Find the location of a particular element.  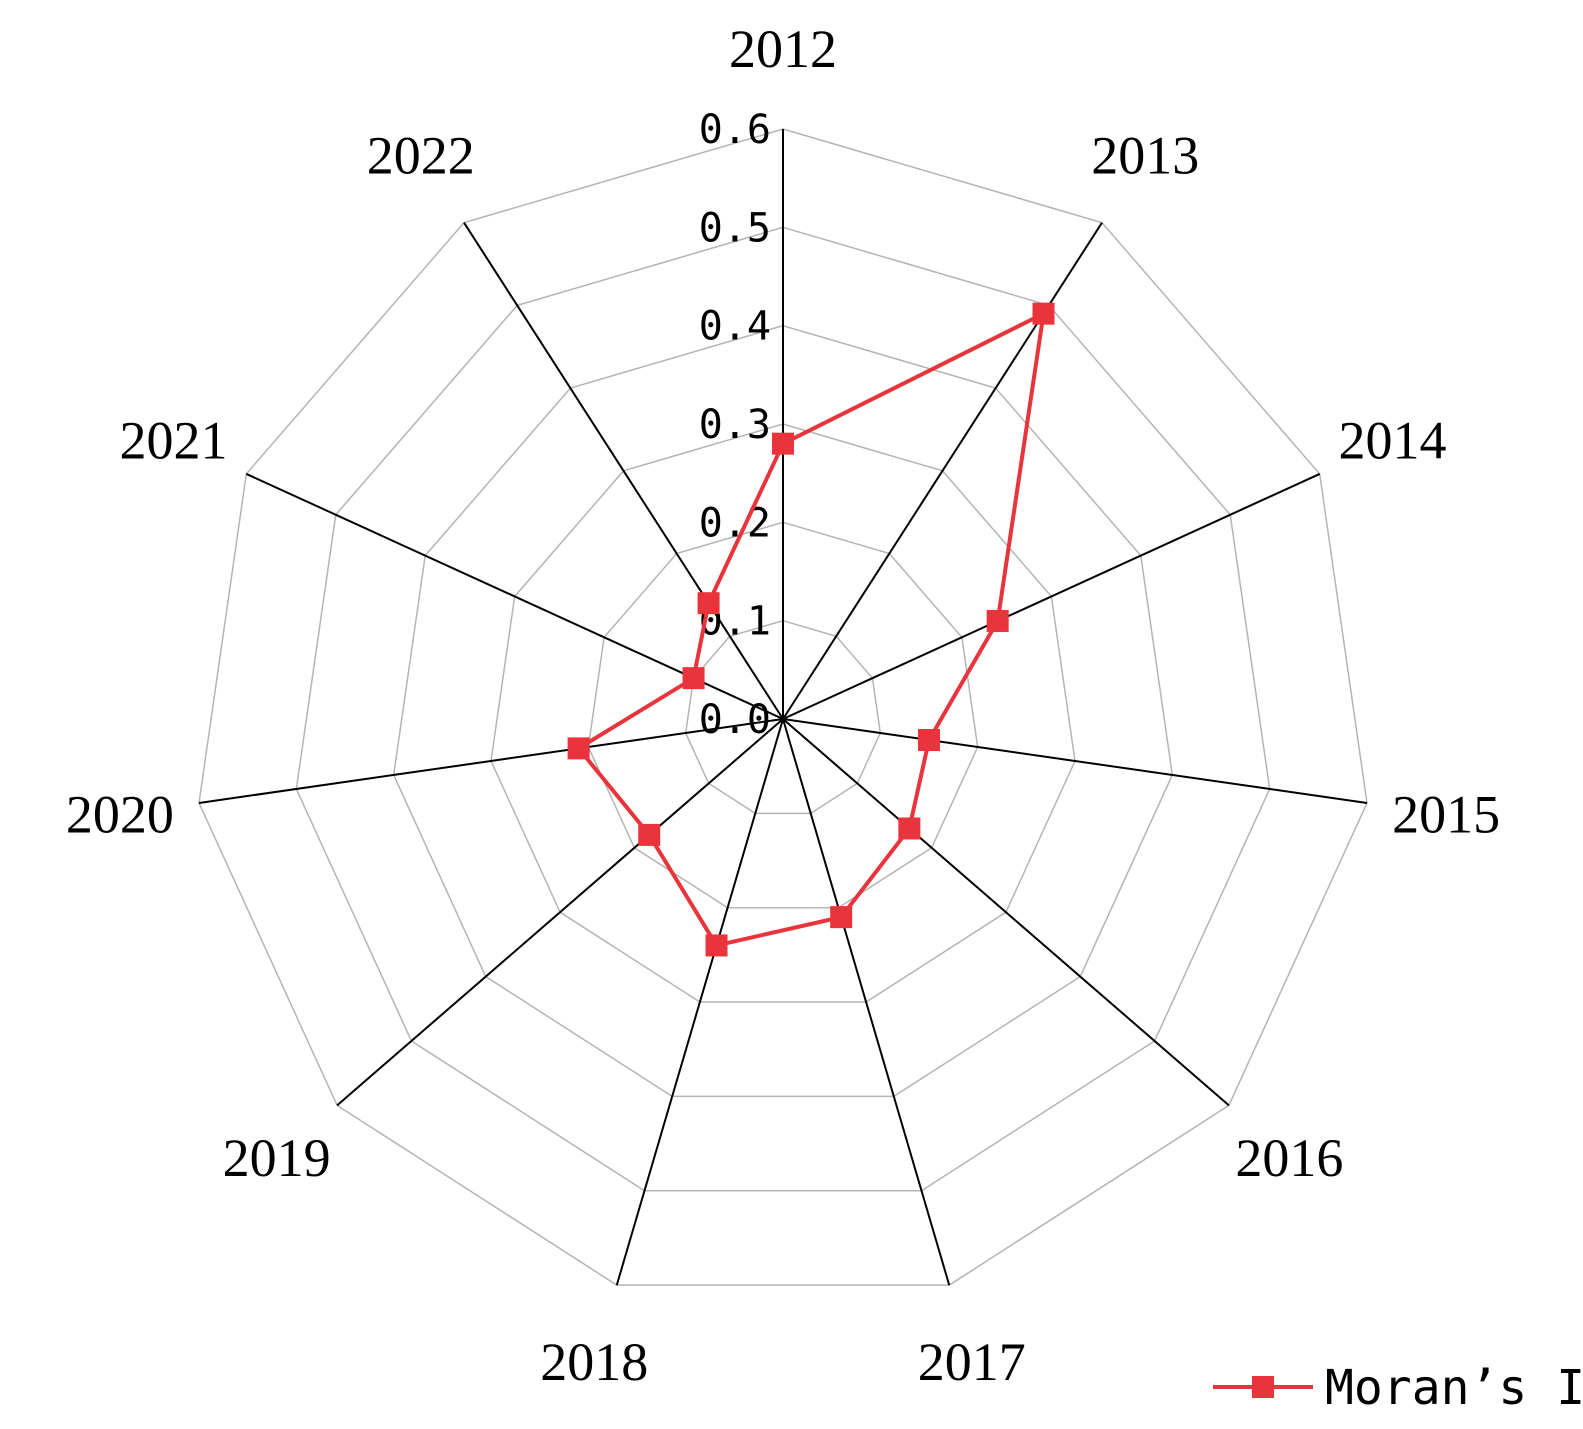

spoke-2022 is located at coordinates (623, 471).